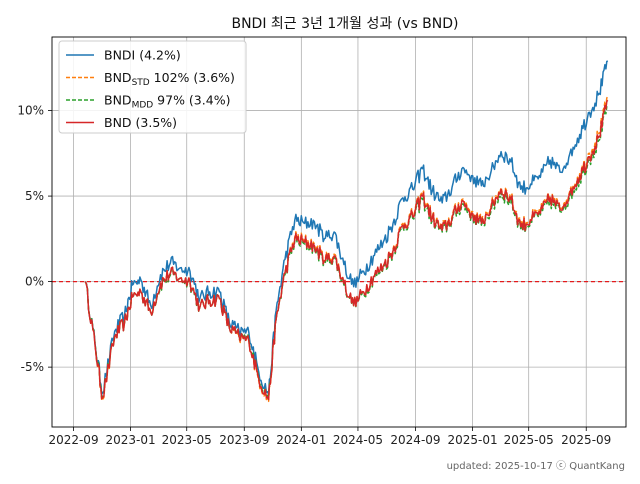 The image size is (640, 484). I want to click on x-tick-label: 2023-09, so click(244, 440).